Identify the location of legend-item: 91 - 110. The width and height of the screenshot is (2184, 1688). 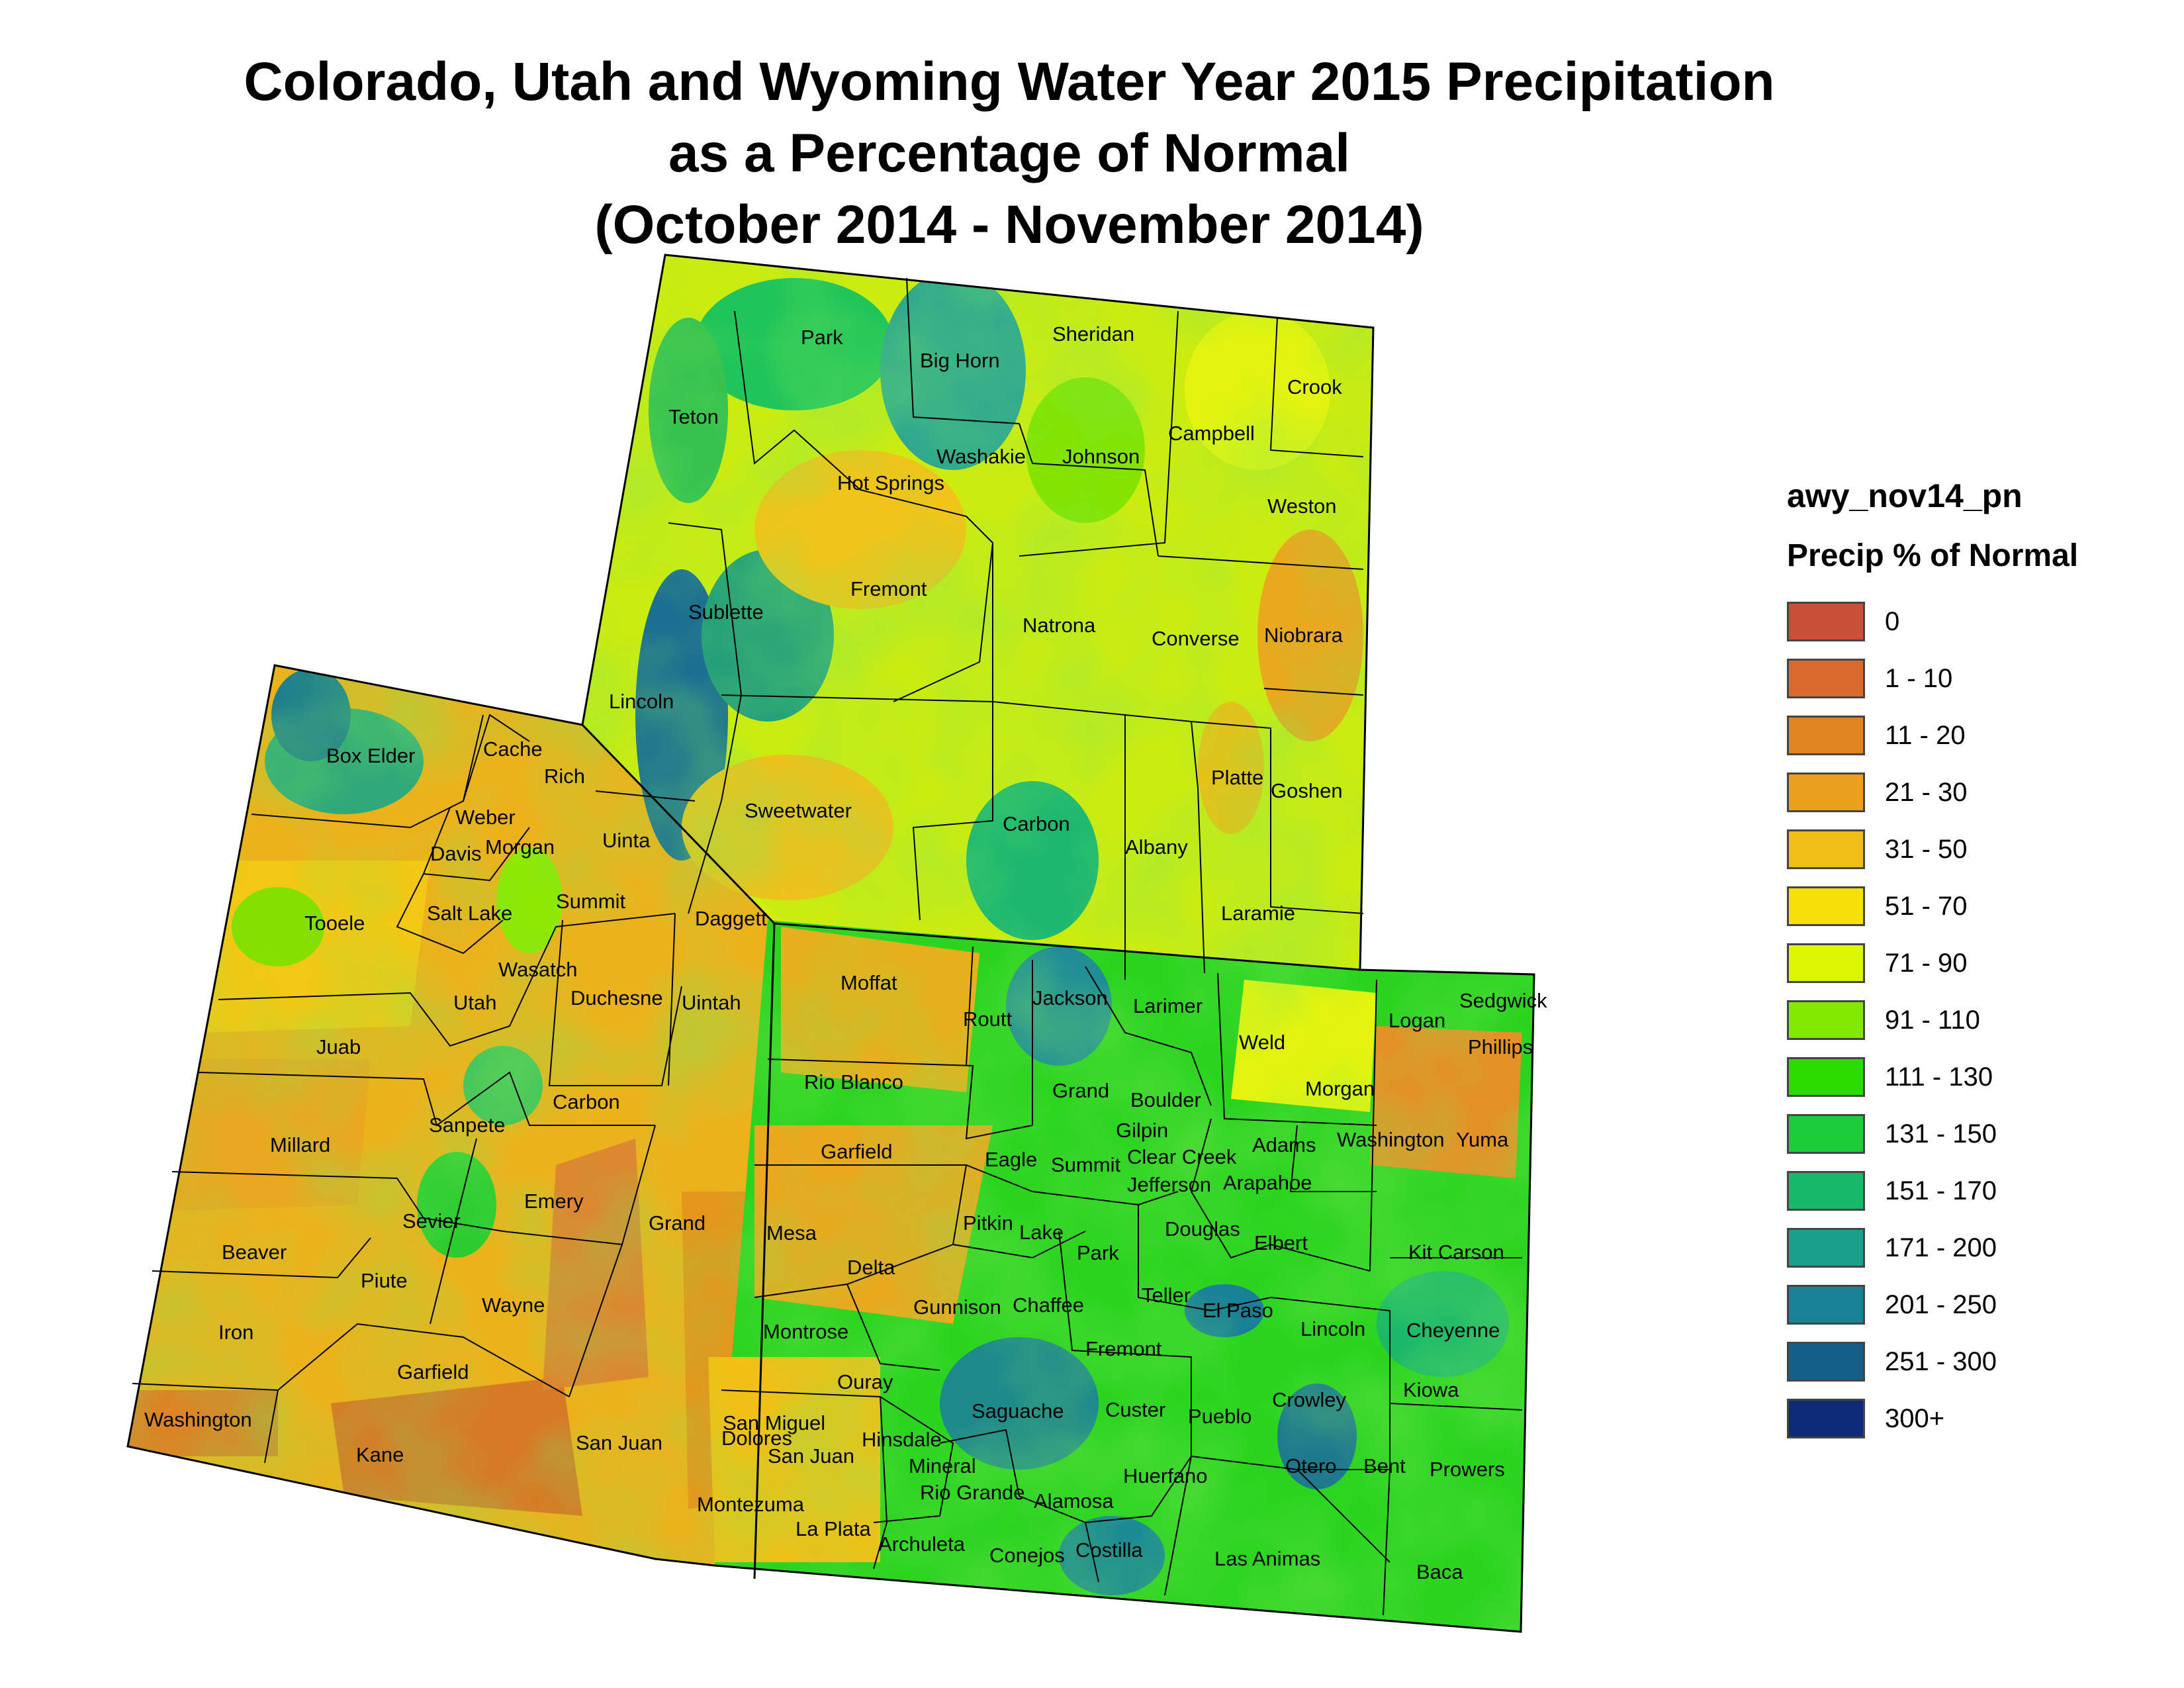
(1972, 1020).